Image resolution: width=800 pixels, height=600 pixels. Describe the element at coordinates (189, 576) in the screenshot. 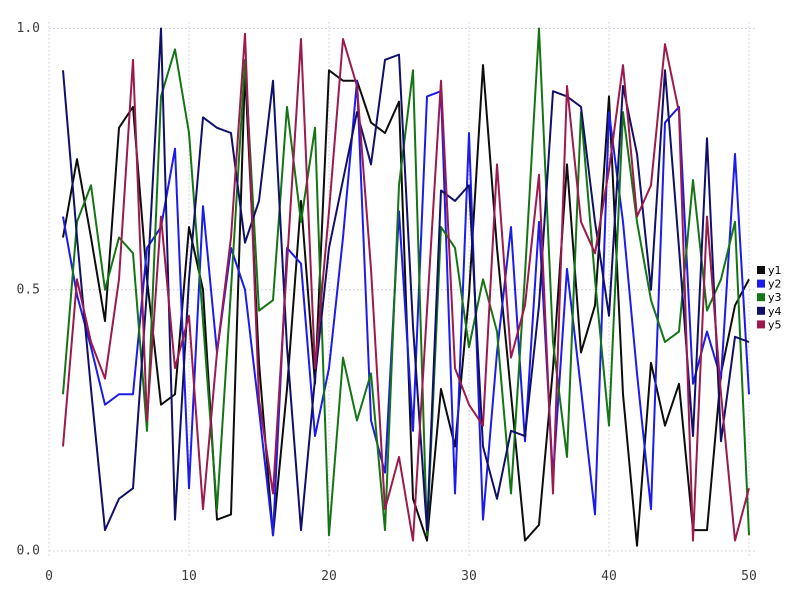

I see `x-axis-tick-label: 10` at that location.